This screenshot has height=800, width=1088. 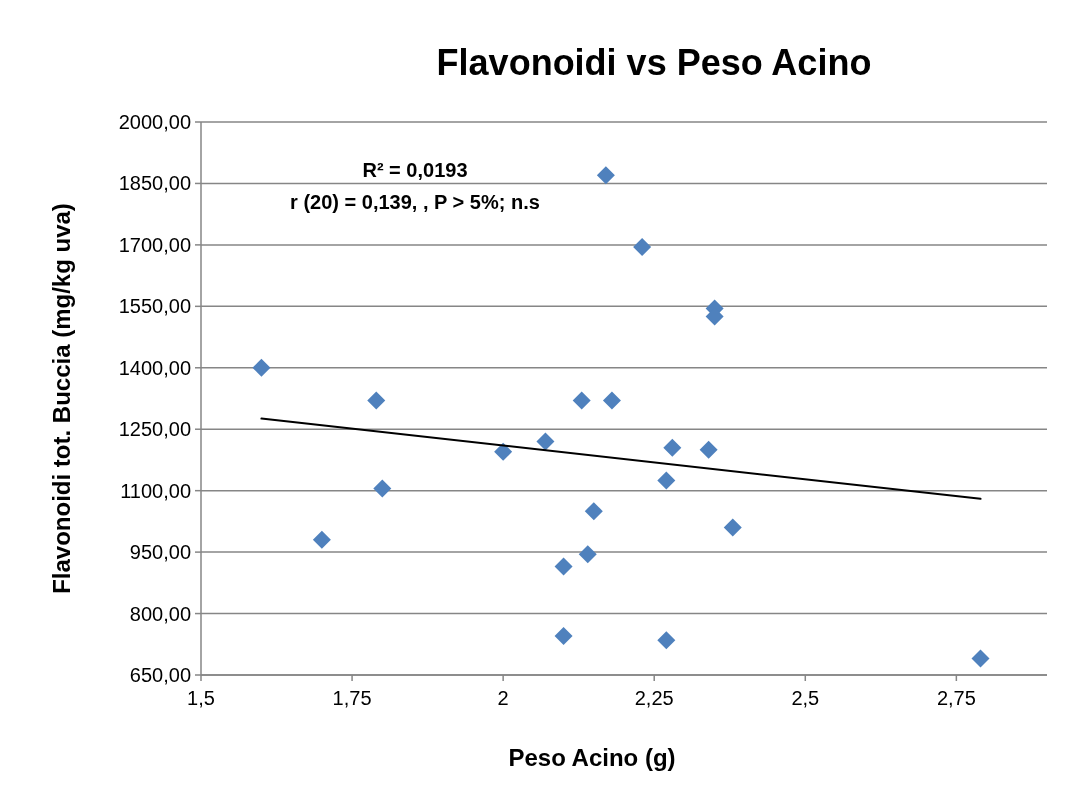 I want to click on y-tick-label: 1850,00, so click(x=154, y=183).